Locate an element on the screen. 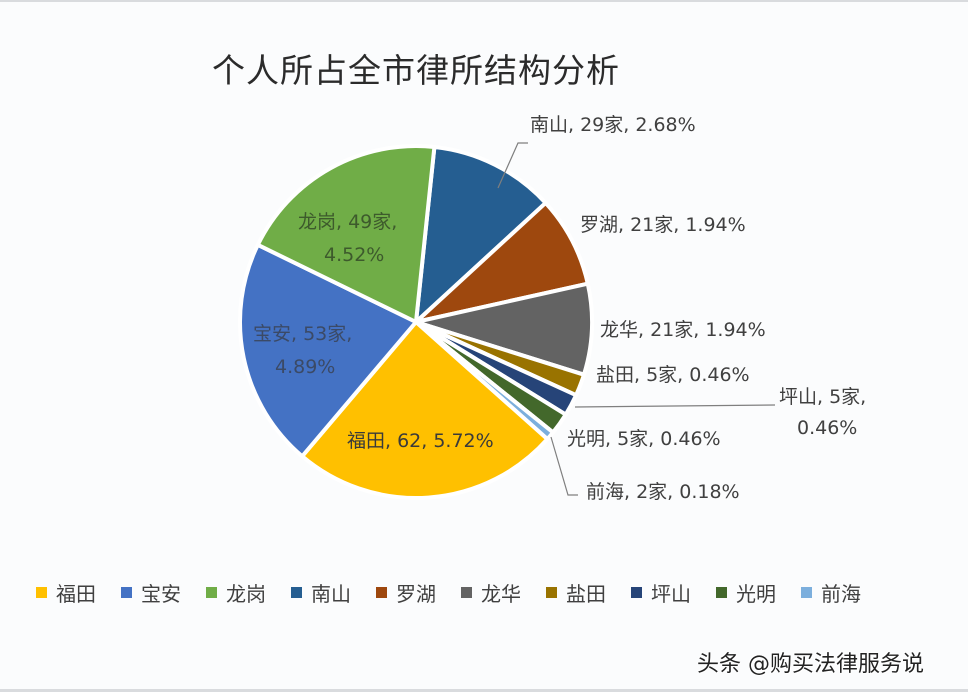 This screenshot has height=692, width=968. legend-item-longhua: 龙华 is located at coordinates (491, 592).